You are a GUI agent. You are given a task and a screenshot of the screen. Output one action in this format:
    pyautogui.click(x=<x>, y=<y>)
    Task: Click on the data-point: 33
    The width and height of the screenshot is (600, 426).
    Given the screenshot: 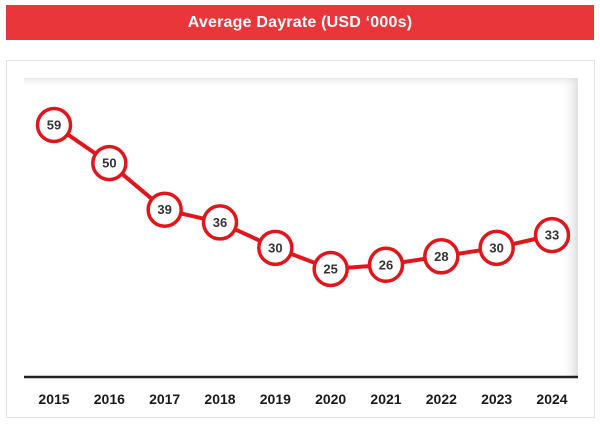 What is the action you would take?
    pyautogui.click(x=552, y=235)
    